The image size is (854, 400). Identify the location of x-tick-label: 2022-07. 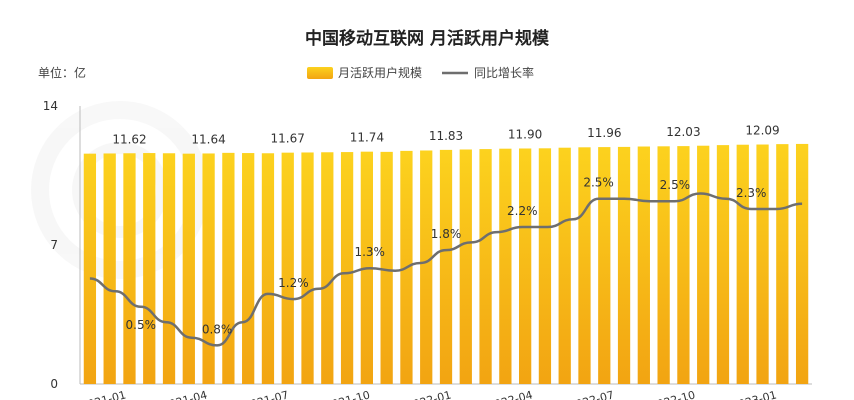
(592, 394).